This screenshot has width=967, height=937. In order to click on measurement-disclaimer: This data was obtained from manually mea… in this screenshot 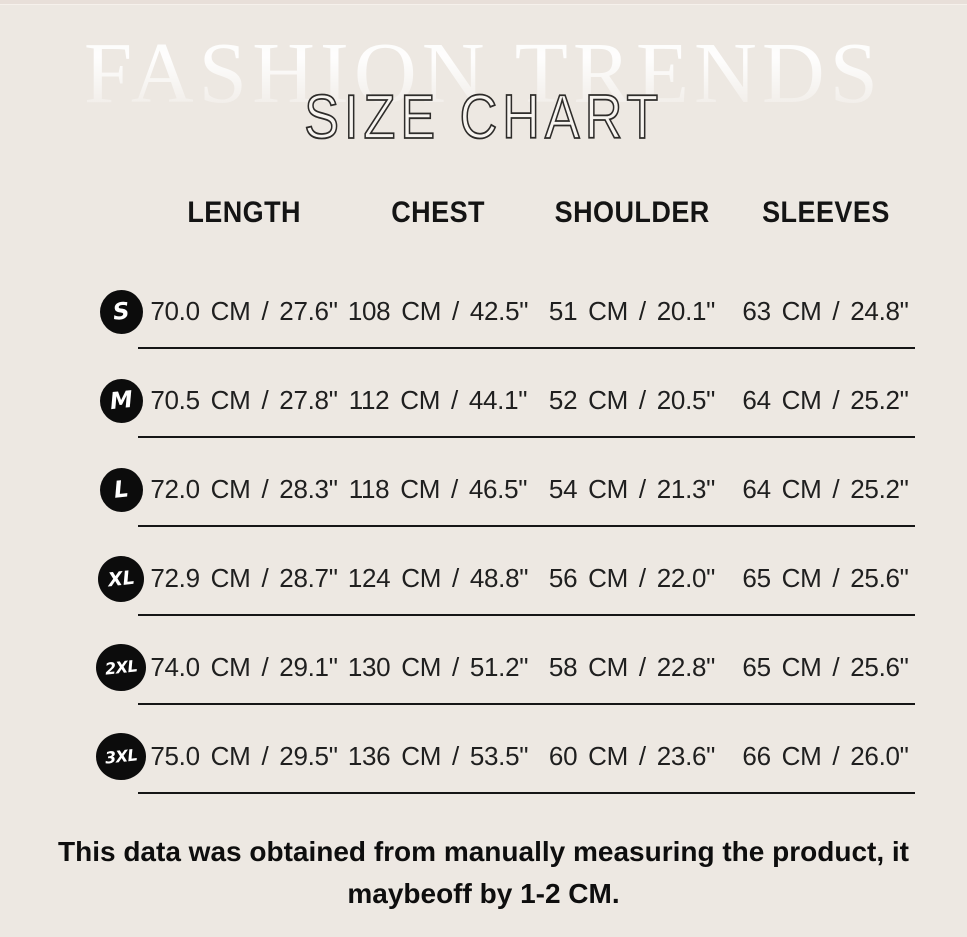, I will do `click(483, 873)`.